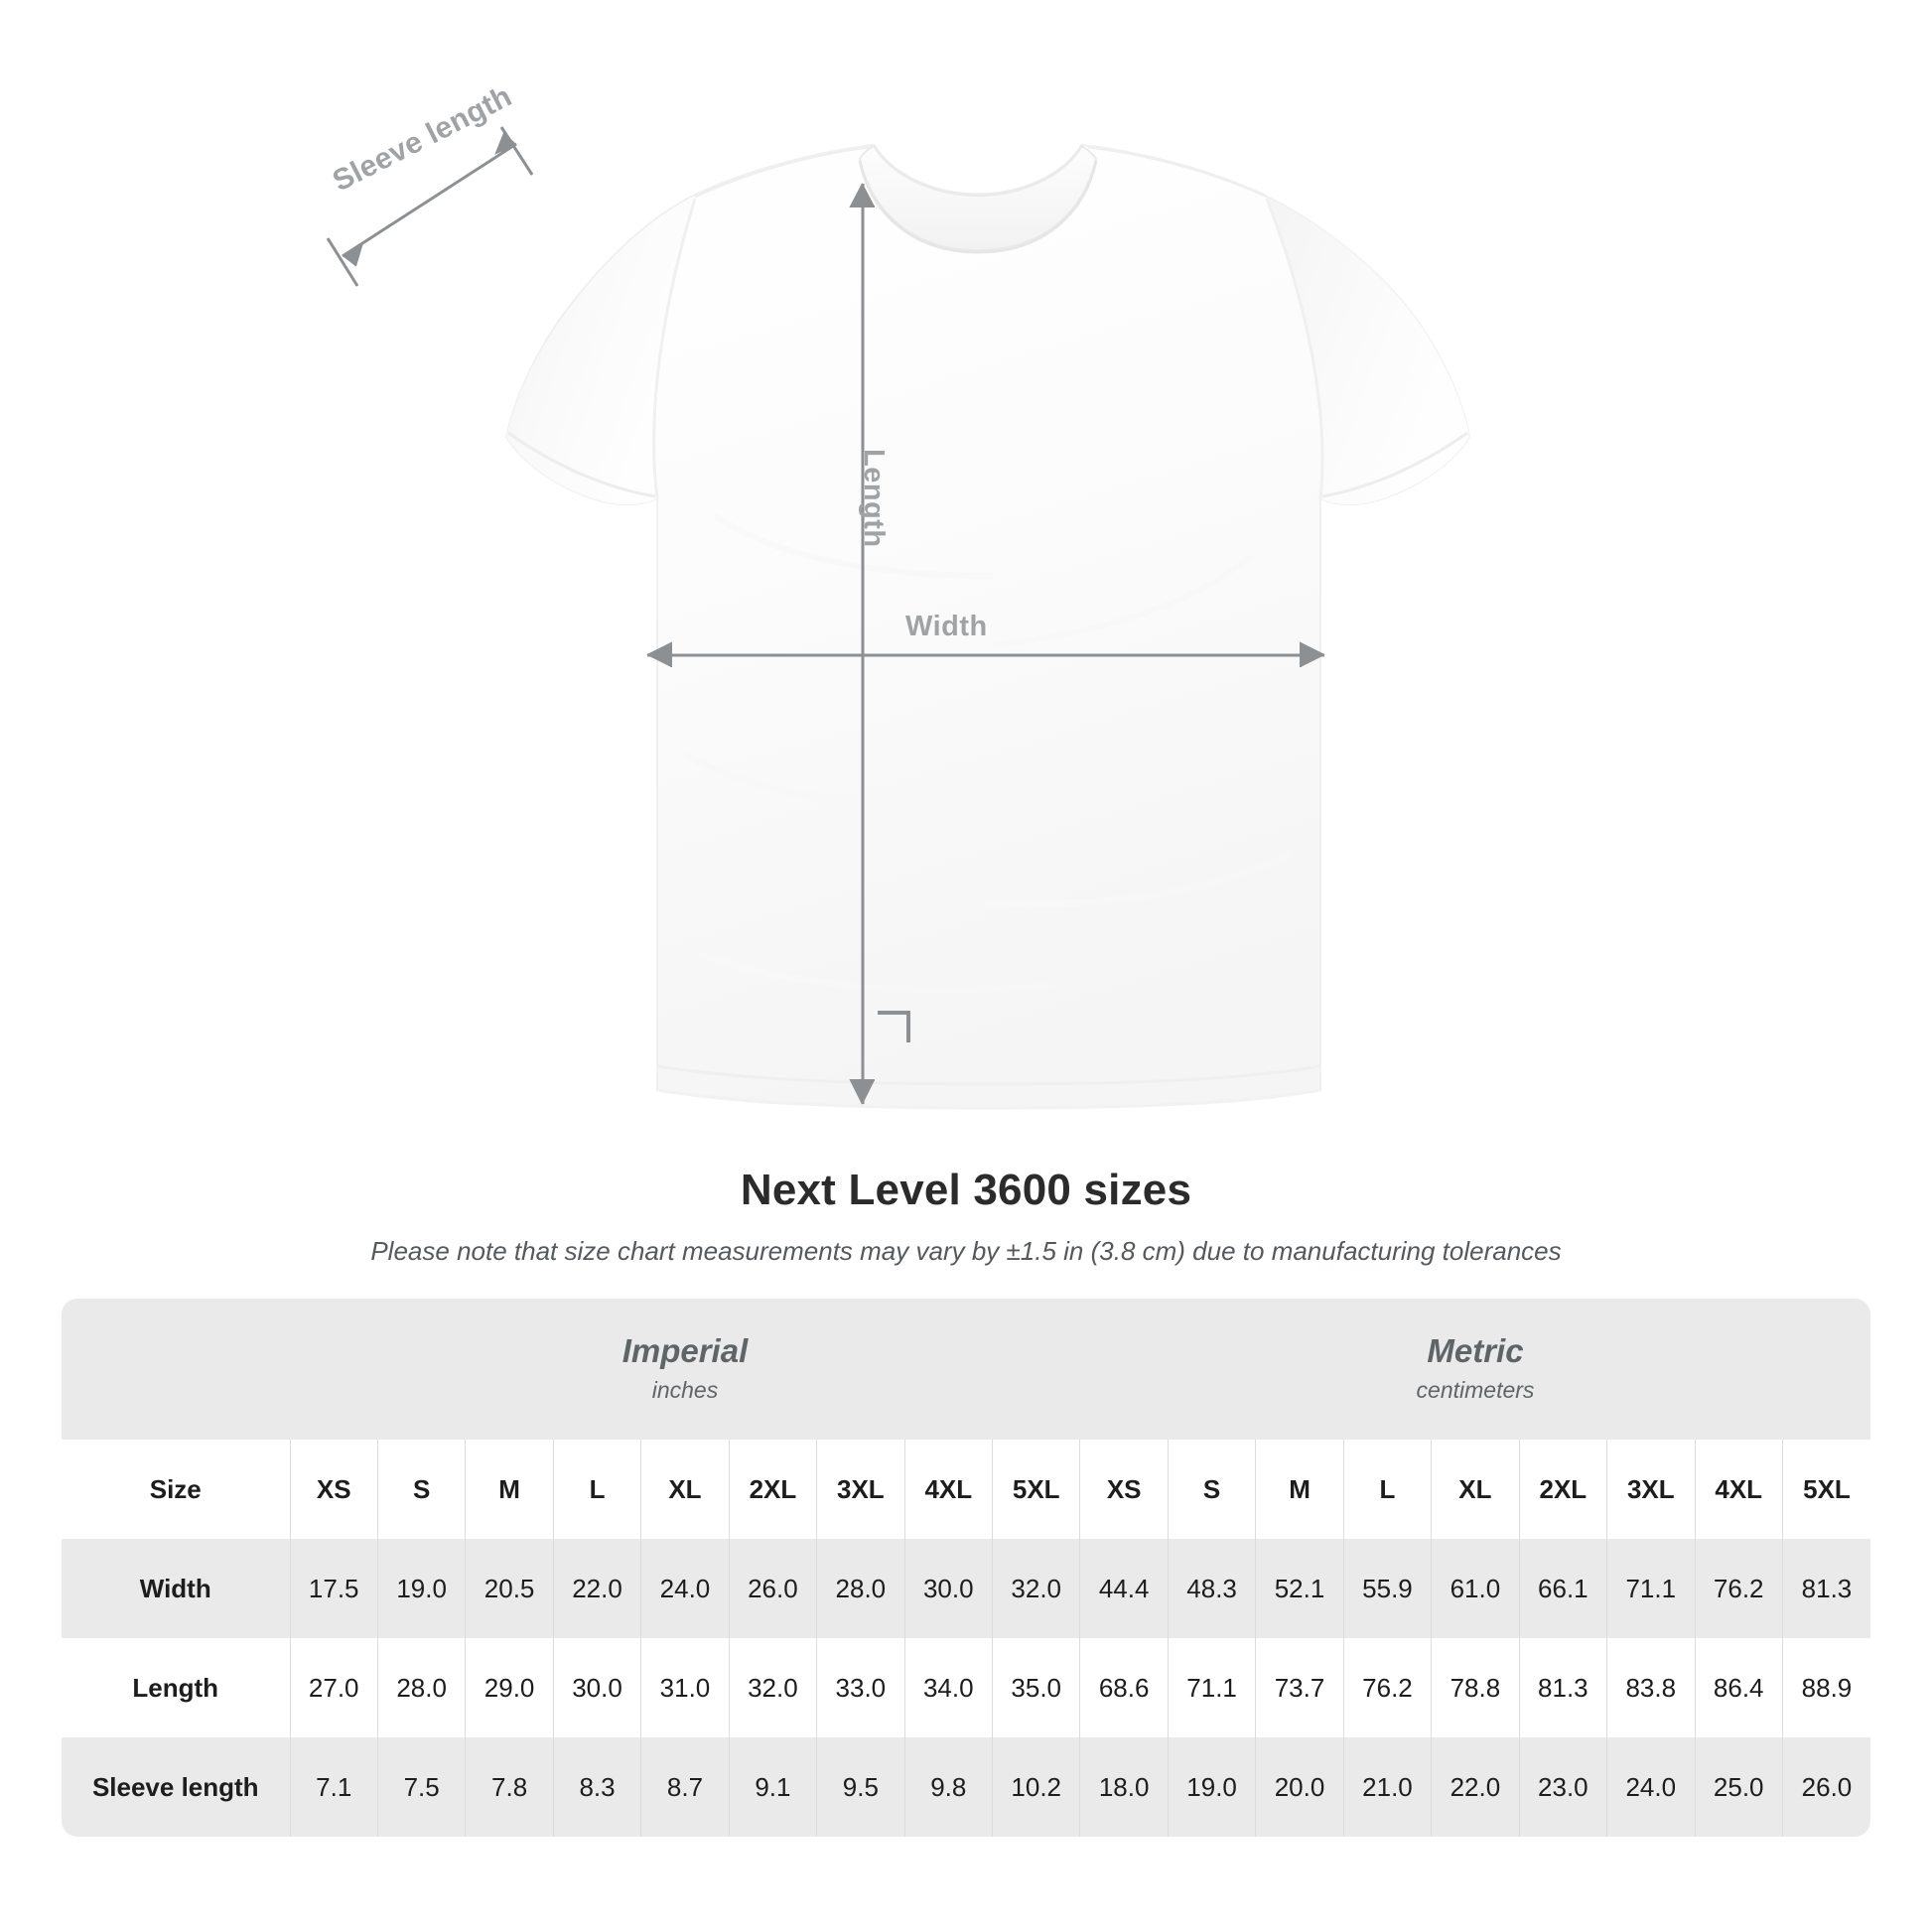  Describe the element at coordinates (176, 1589) in the screenshot. I see `row-label: Width` at that location.